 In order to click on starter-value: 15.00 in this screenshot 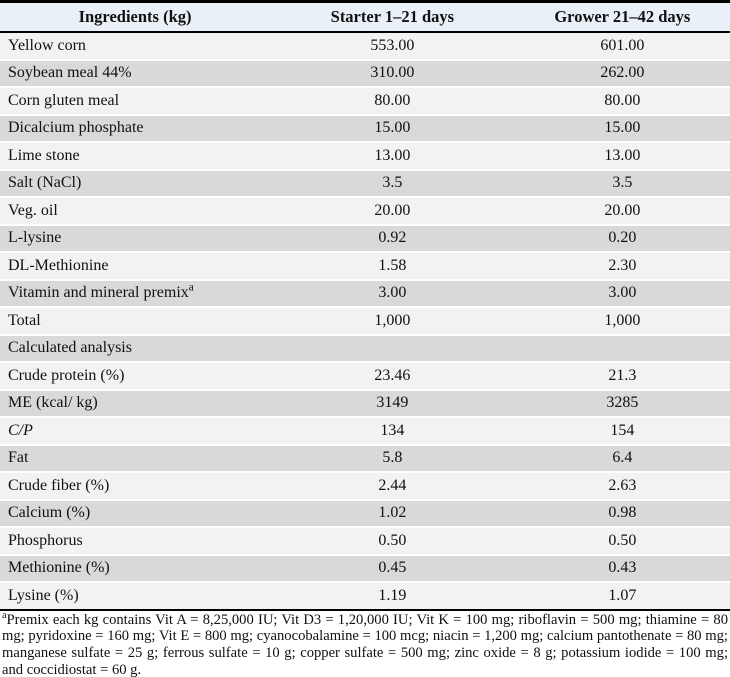, I will do `click(392, 128)`.